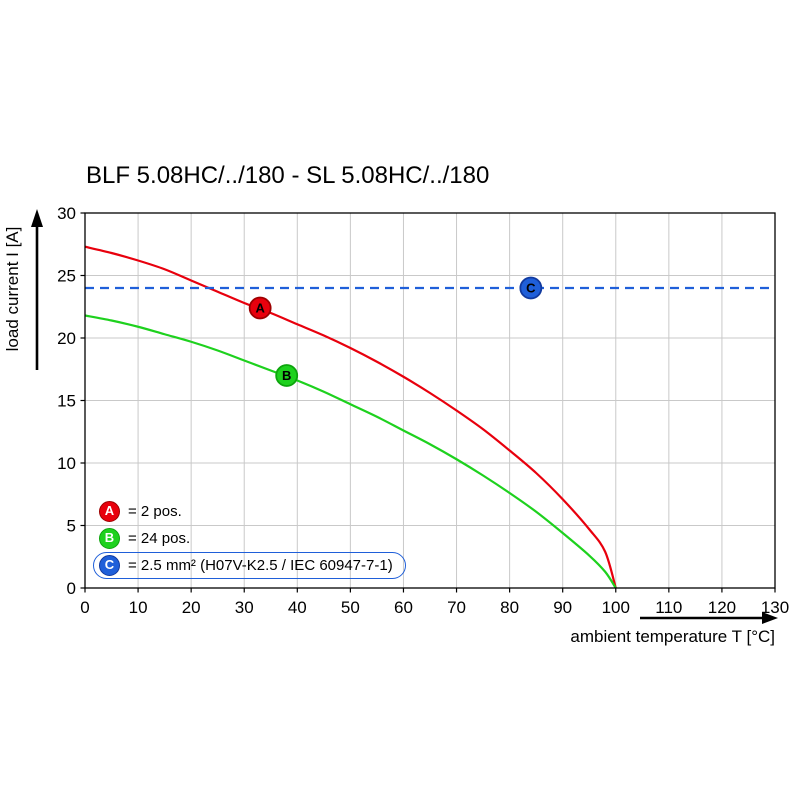 This screenshot has width=800, height=800. I want to click on x-tick-label: 110, so click(668, 607).